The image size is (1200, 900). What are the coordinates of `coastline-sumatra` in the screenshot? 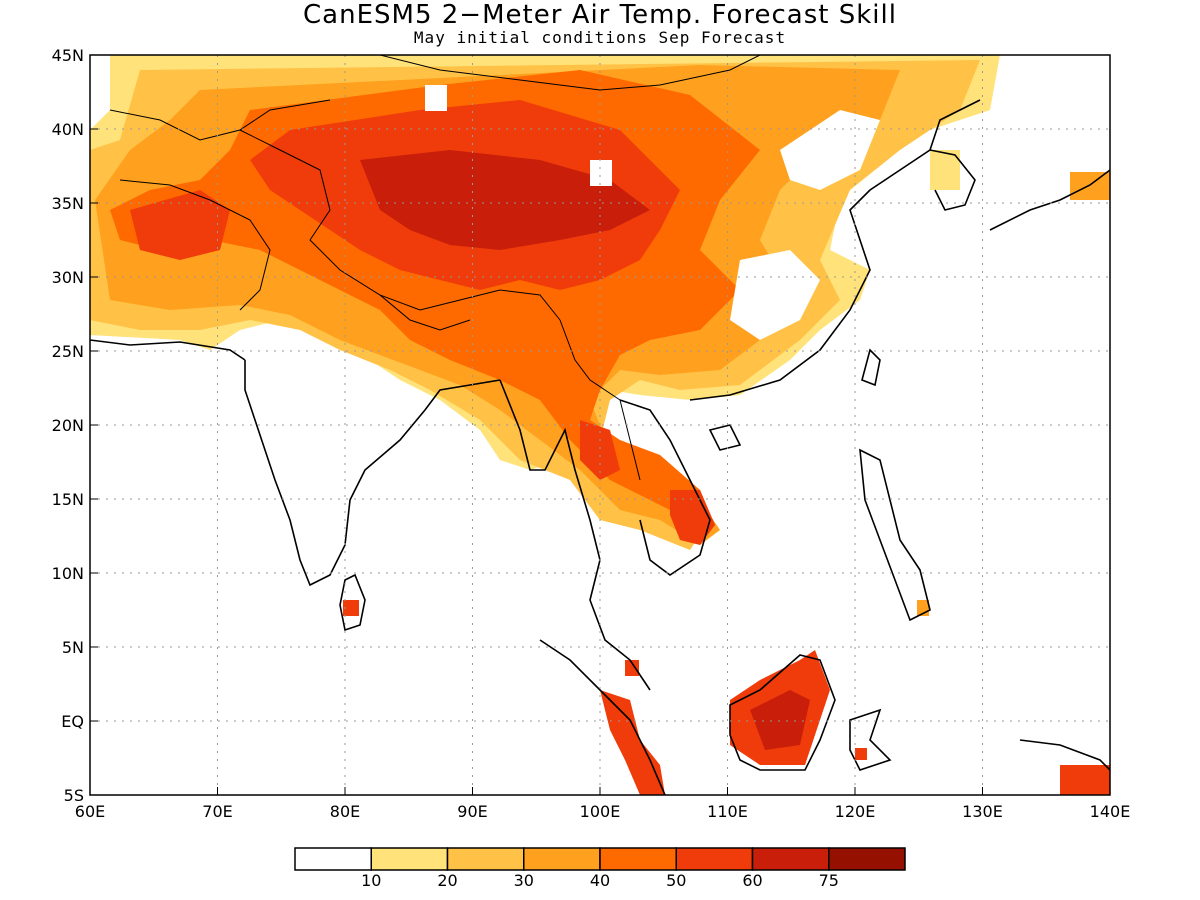 It's located at (602, 717).